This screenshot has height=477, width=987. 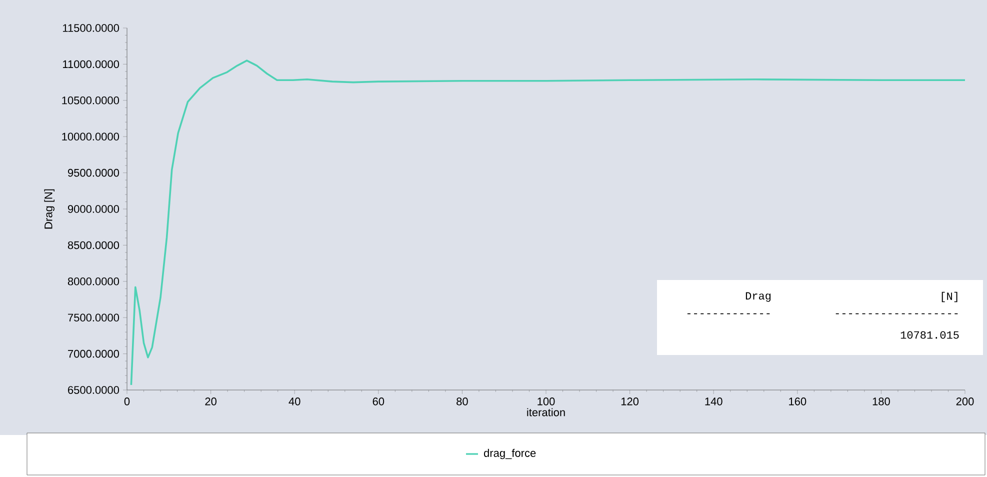 What do you see at coordinates (728, 313) in the screenshot?
I see `annotation: -------------` at bounding box center [728, 313].